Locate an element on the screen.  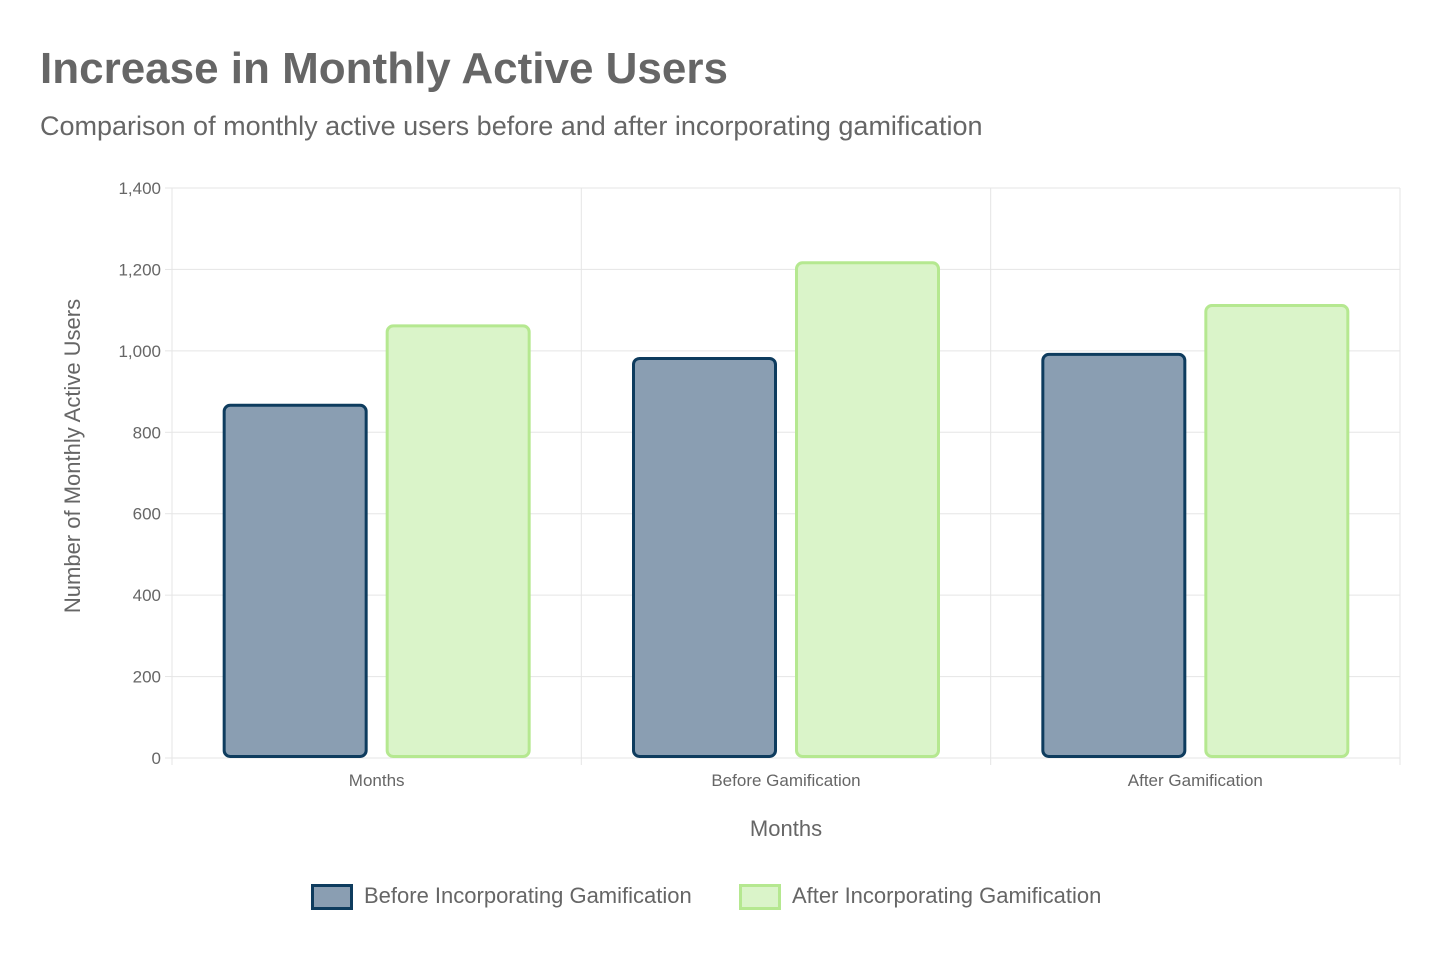
y-tick-label: 400 is located at coordinates (147, 595).